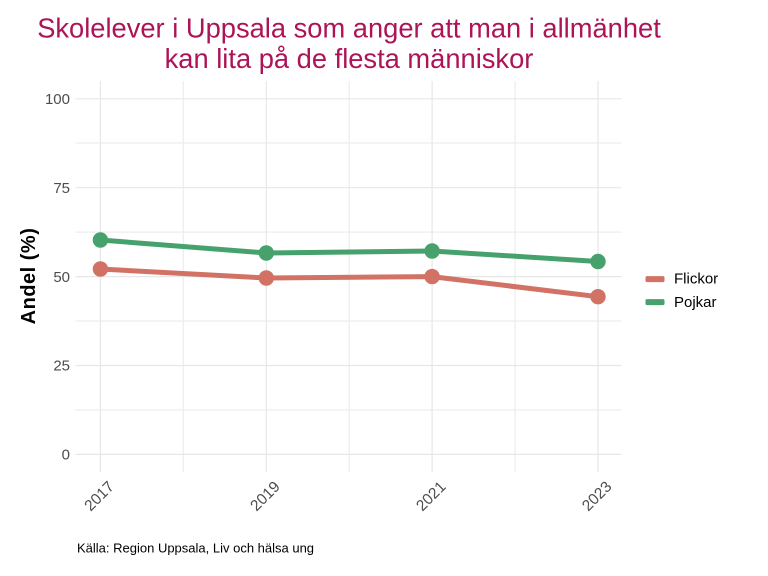 Image resolution: width=768 pixels, height=576 pixels. I want to click on svg-text: 100, so click(57, 99).